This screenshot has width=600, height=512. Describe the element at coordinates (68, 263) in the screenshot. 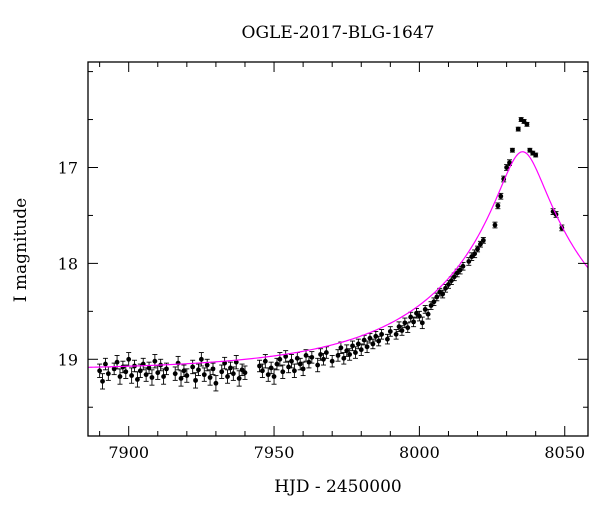

I see `y-tick-label: 18` at that location.